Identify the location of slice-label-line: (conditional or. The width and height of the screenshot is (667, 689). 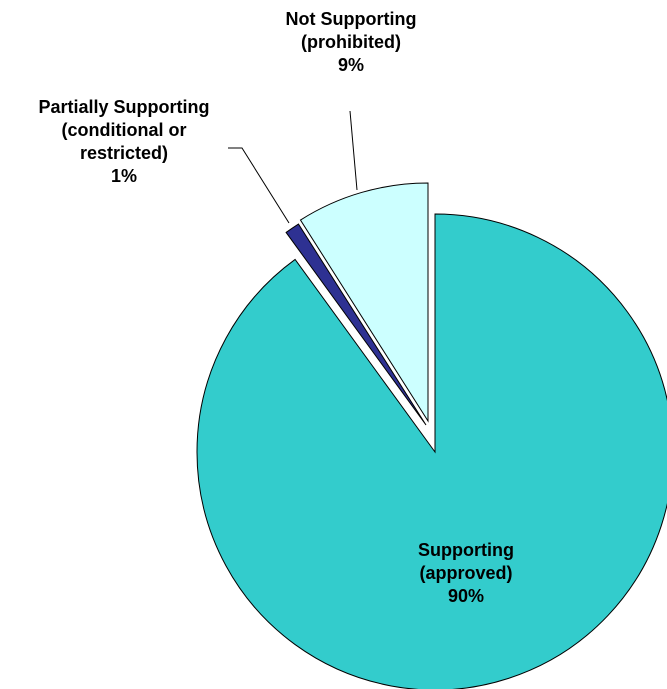
(124, 130).